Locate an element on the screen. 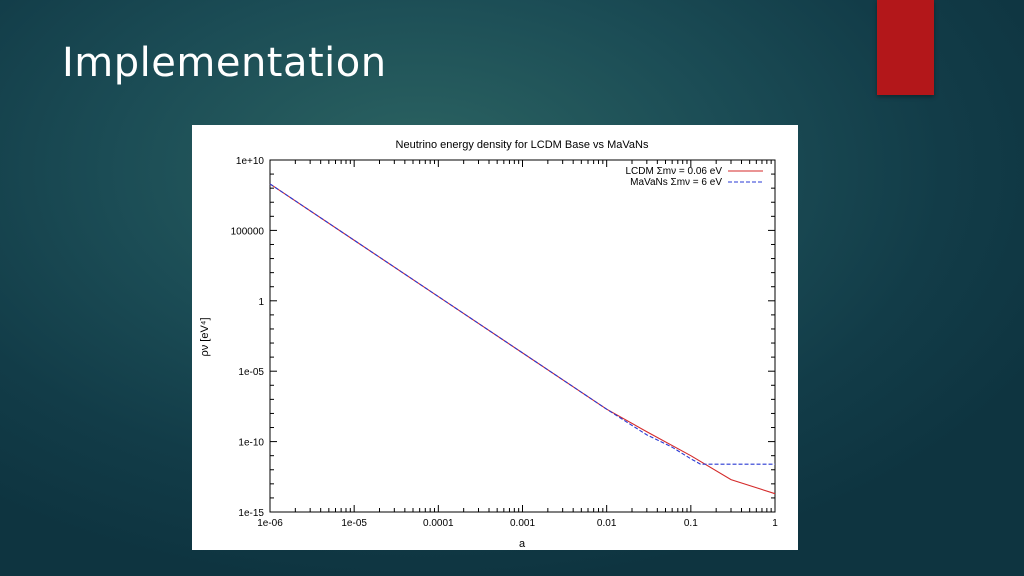  slide-title: Implementation is located at coordinates (224, 63).